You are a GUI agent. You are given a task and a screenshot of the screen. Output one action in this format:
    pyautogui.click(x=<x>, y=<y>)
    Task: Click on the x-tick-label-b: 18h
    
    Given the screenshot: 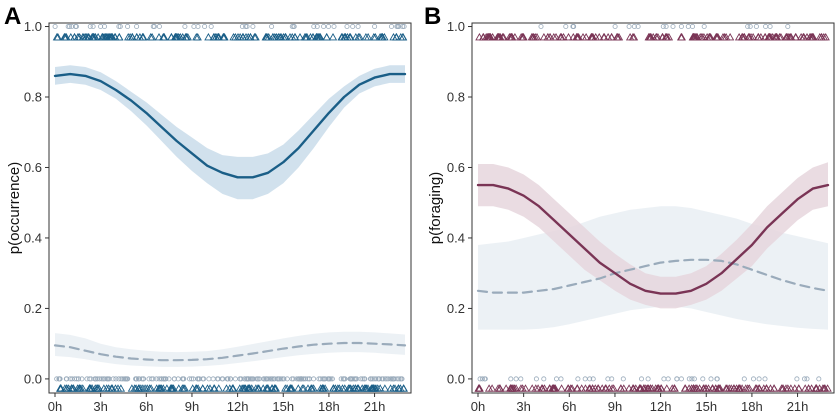 What is the action you would take?
    pyautogui.click(x=752, y=405)
    